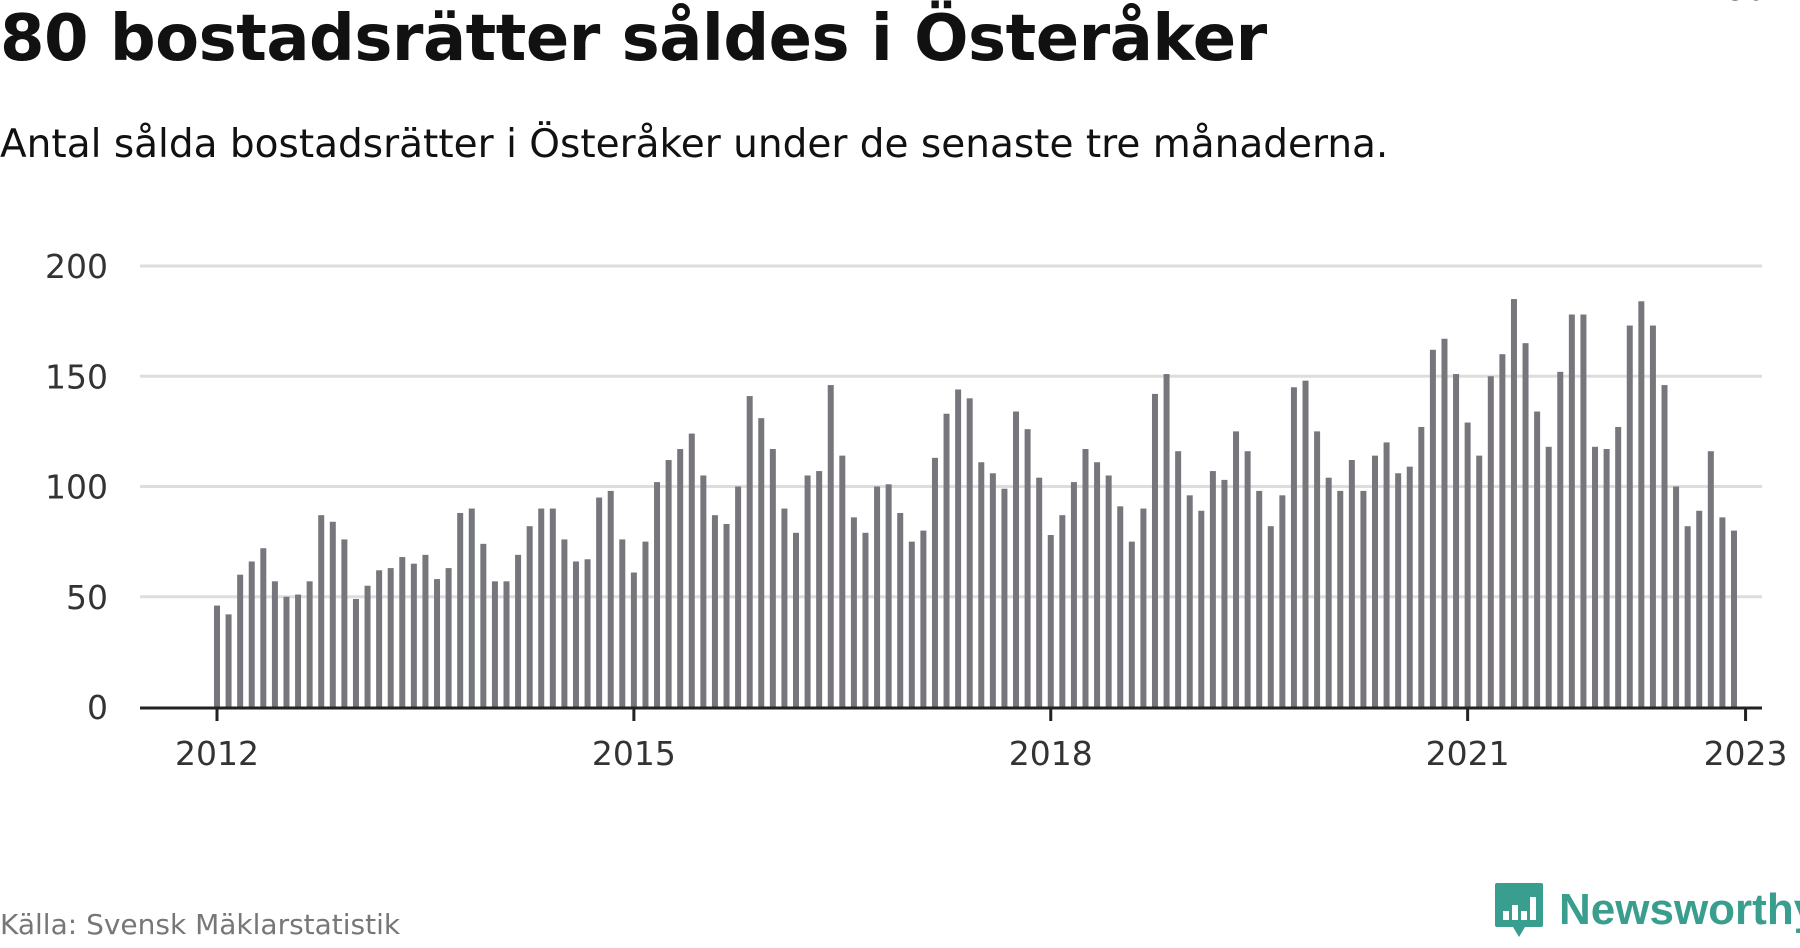 Image resolution: width=1800 pixels, height=948 pixels. What do you see at coordinates (200, 924) in the screenshot?
I see `source-note: Källa: Svensk Mäklarstatistik` at bounding box center [200, 924].